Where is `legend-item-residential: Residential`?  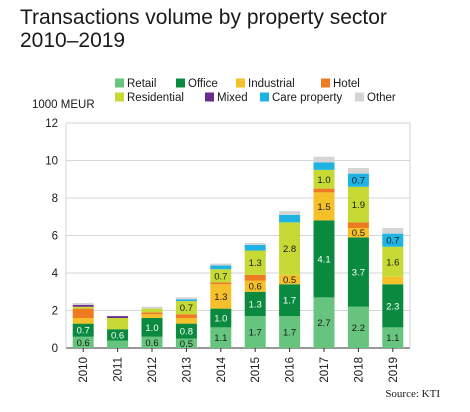
legend-item-residential: Residential is located at coordinates (149, 98).